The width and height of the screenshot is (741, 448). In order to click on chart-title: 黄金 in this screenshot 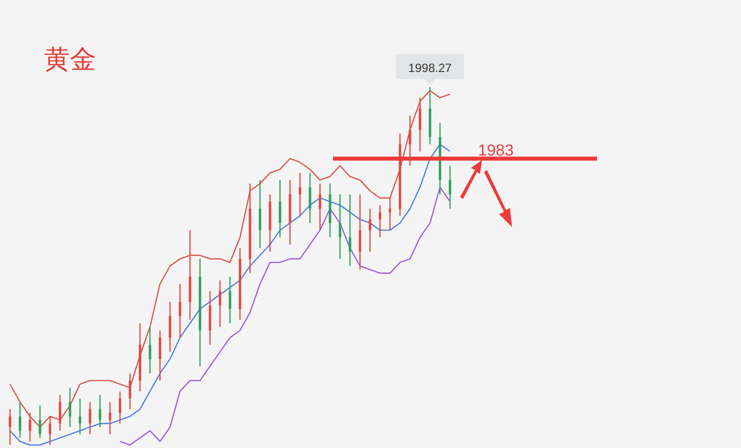, I will do `click(70, 59)`.